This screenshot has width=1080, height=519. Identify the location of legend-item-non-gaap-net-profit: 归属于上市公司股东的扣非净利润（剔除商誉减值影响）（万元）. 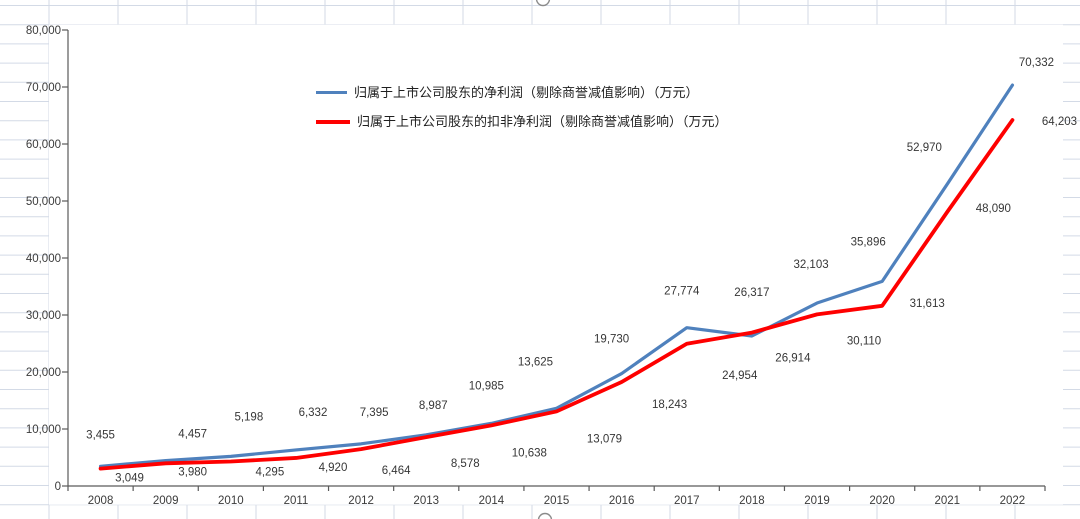
(522, 121).